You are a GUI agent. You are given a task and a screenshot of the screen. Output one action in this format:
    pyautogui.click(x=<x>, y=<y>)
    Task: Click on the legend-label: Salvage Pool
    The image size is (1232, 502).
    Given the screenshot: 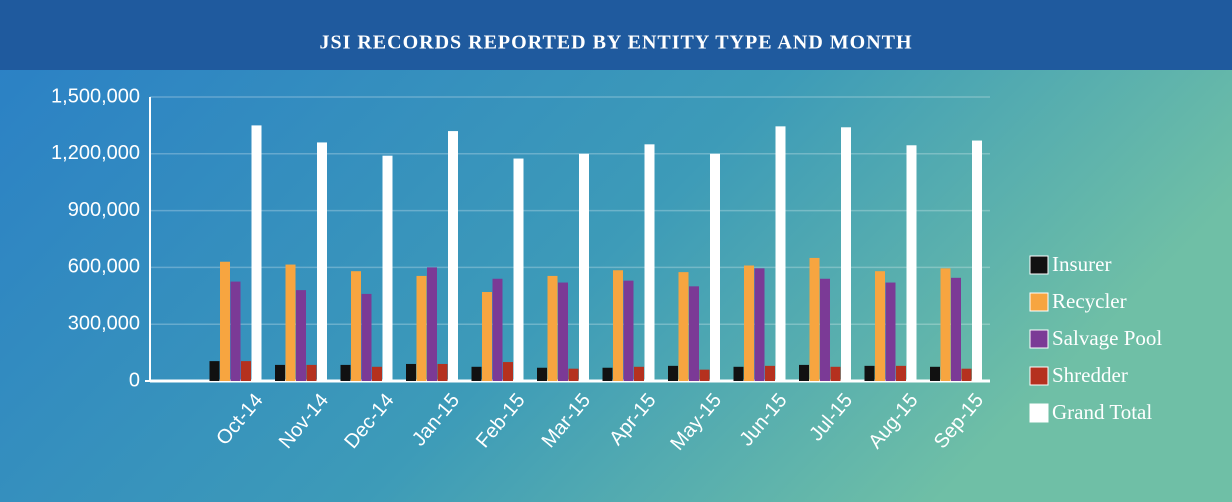 What is the action you would take?
    pyautogui.click(x=1107, y=338)
    